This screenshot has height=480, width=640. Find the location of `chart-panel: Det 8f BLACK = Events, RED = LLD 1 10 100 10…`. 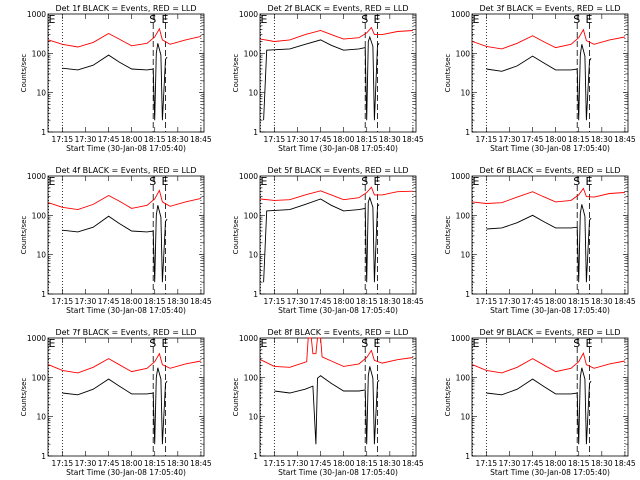

chart-panel: Det 8f BLACK = Events, RED = LLD 1 10 100 10… is located at coordinates (328, 402).